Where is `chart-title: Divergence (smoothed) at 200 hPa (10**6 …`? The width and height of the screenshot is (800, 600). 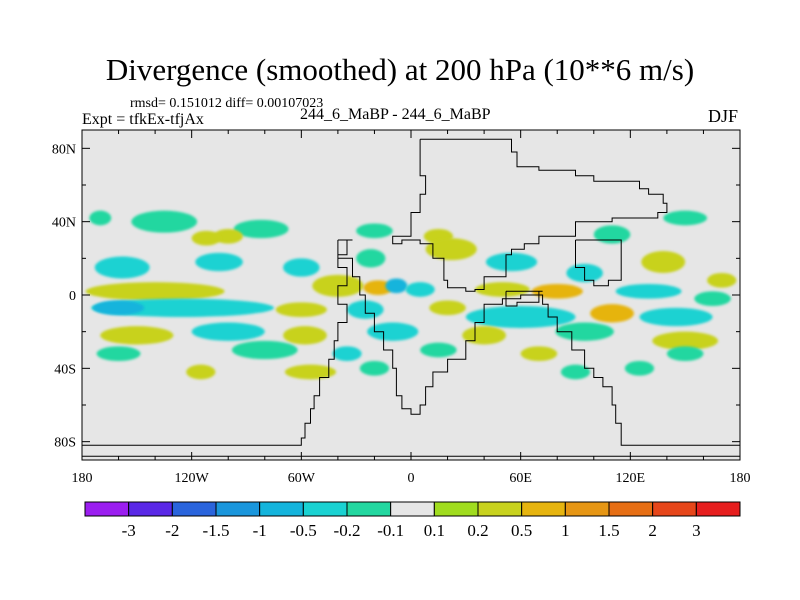
chart-title: Divergence (smoothed) at 200 hPa (10**6 … is located at coordinates (400, 69).